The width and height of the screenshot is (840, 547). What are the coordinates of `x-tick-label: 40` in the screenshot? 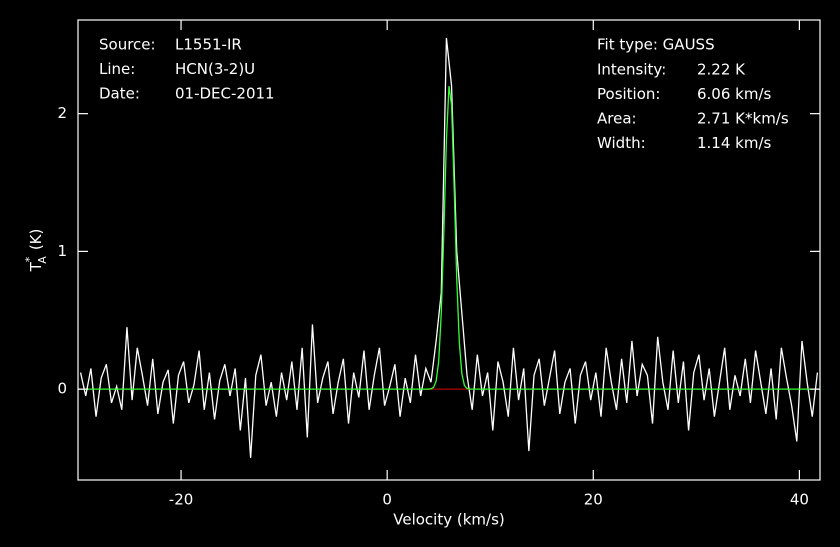 It's located at (799, 500).